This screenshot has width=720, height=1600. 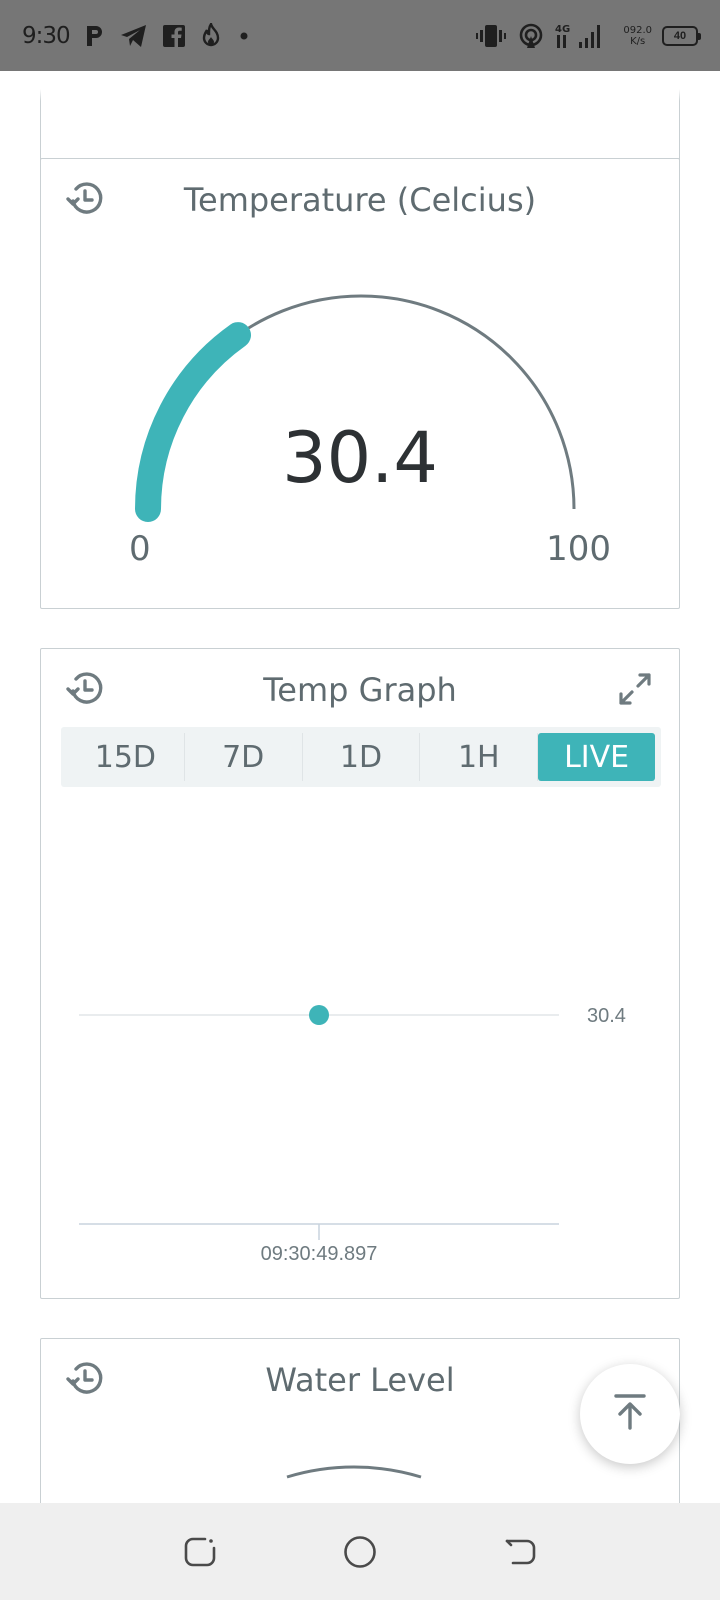 What do you see at coordinates (355, 408) in the screenshot?
I see `temperature-gauge` at bounding box center [355, 408].